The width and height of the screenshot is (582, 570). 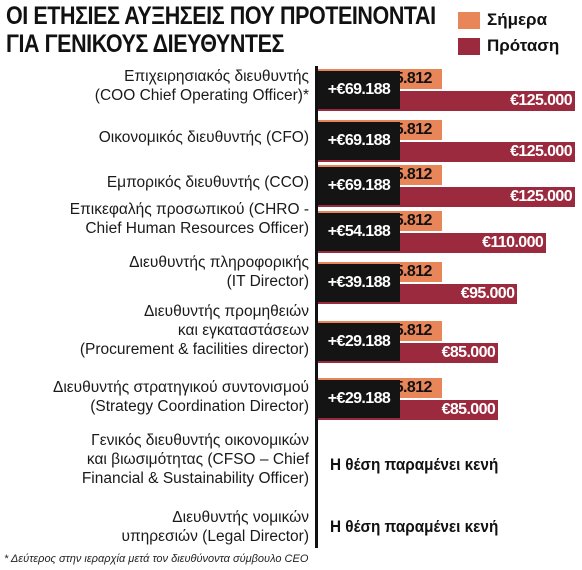 What do you see at coordinates (359, 283) in the screenshot?
I see `increase-value-label: +€39.188` at bounding box center [359, 283].